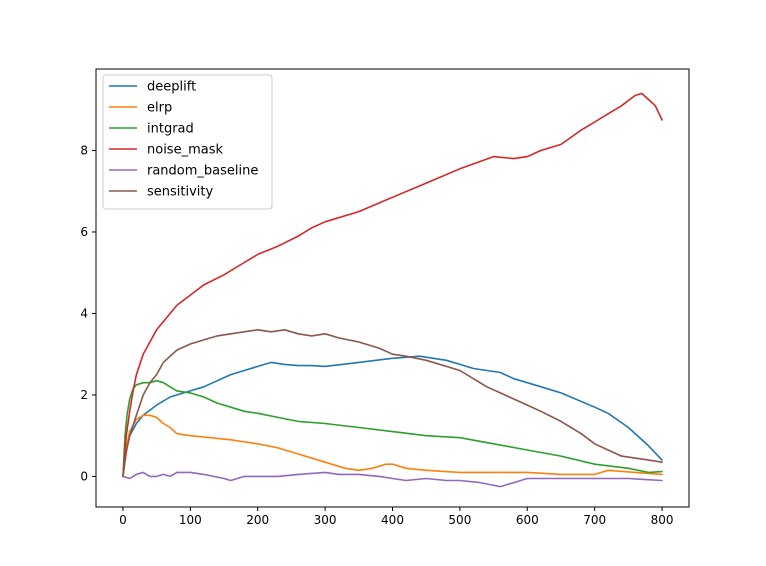  What do you see at coordinates (84, 313) in the screenshot?
I see `y-tick-label: 4` at bounding box center [84, 313].